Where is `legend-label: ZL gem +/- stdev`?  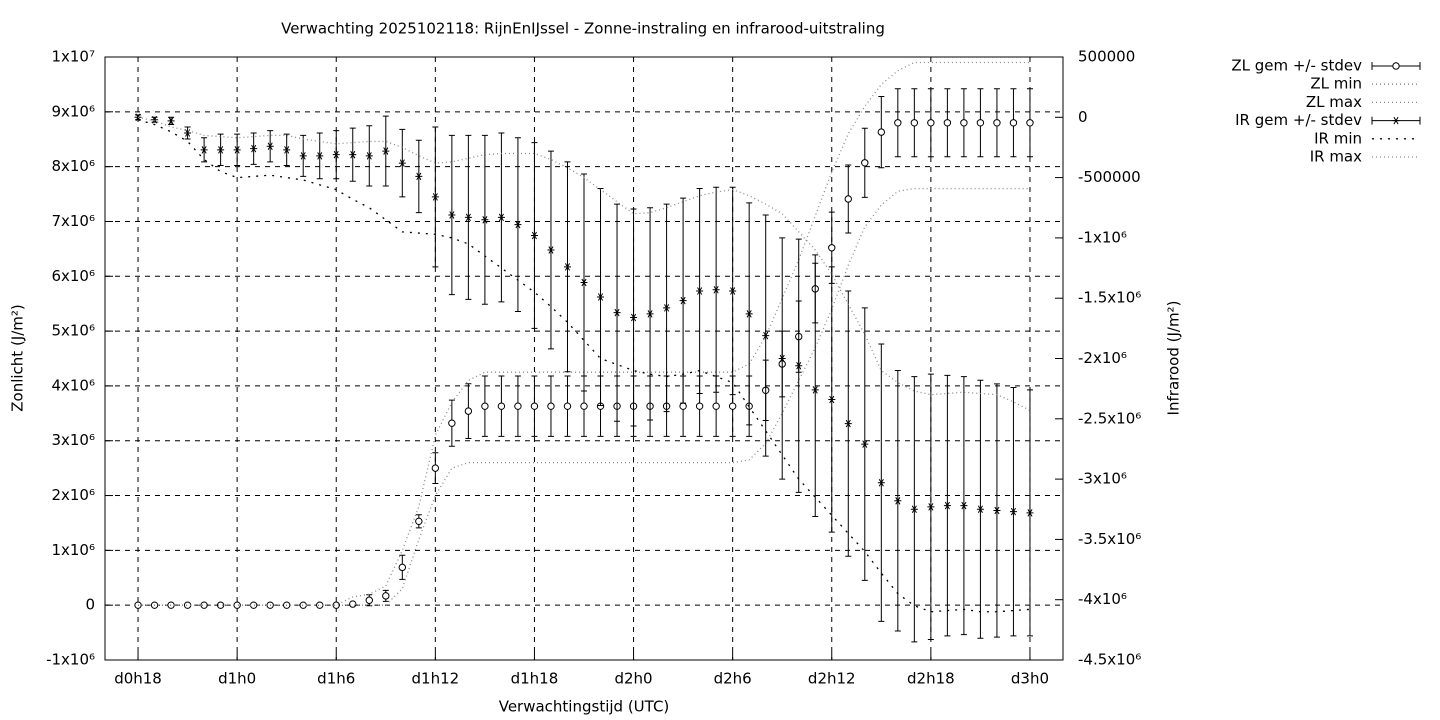 legend-label: ZL gem +/- stdev is located at coordinates (1296, 66).